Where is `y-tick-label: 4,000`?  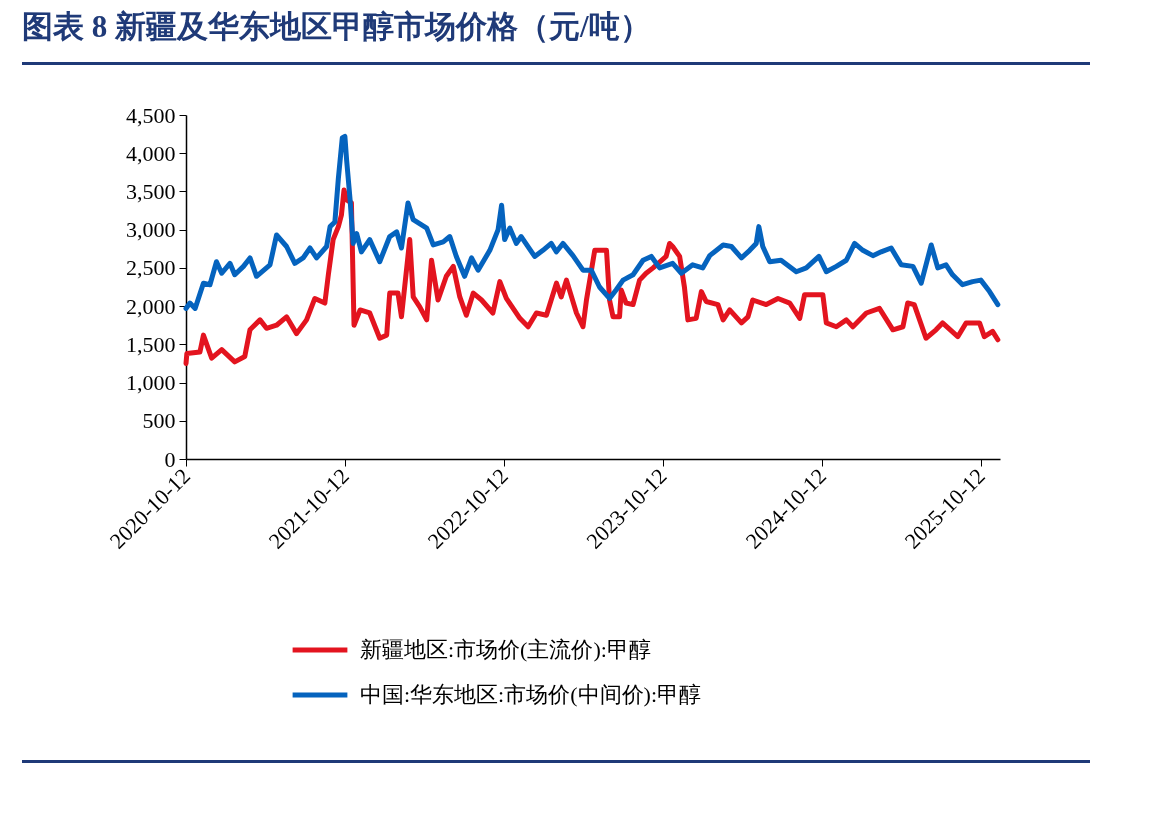 y-tick-label: 4,000 is located at coordinates (151, 153).